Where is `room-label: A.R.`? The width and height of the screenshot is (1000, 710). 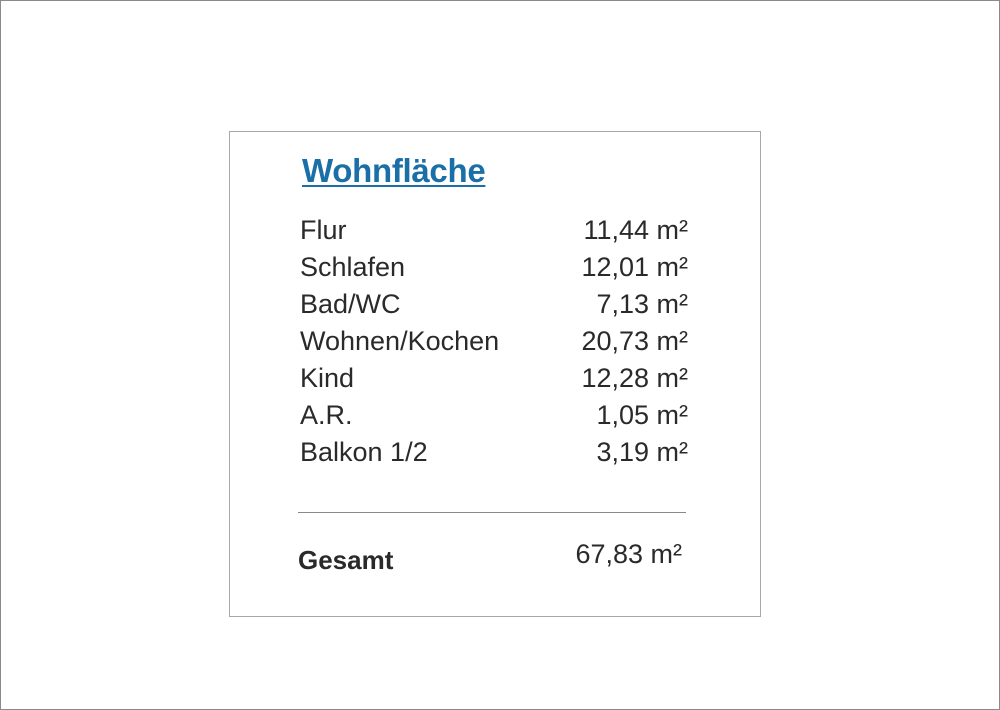
room-label: A.R. is located at coordinates (326, 415).